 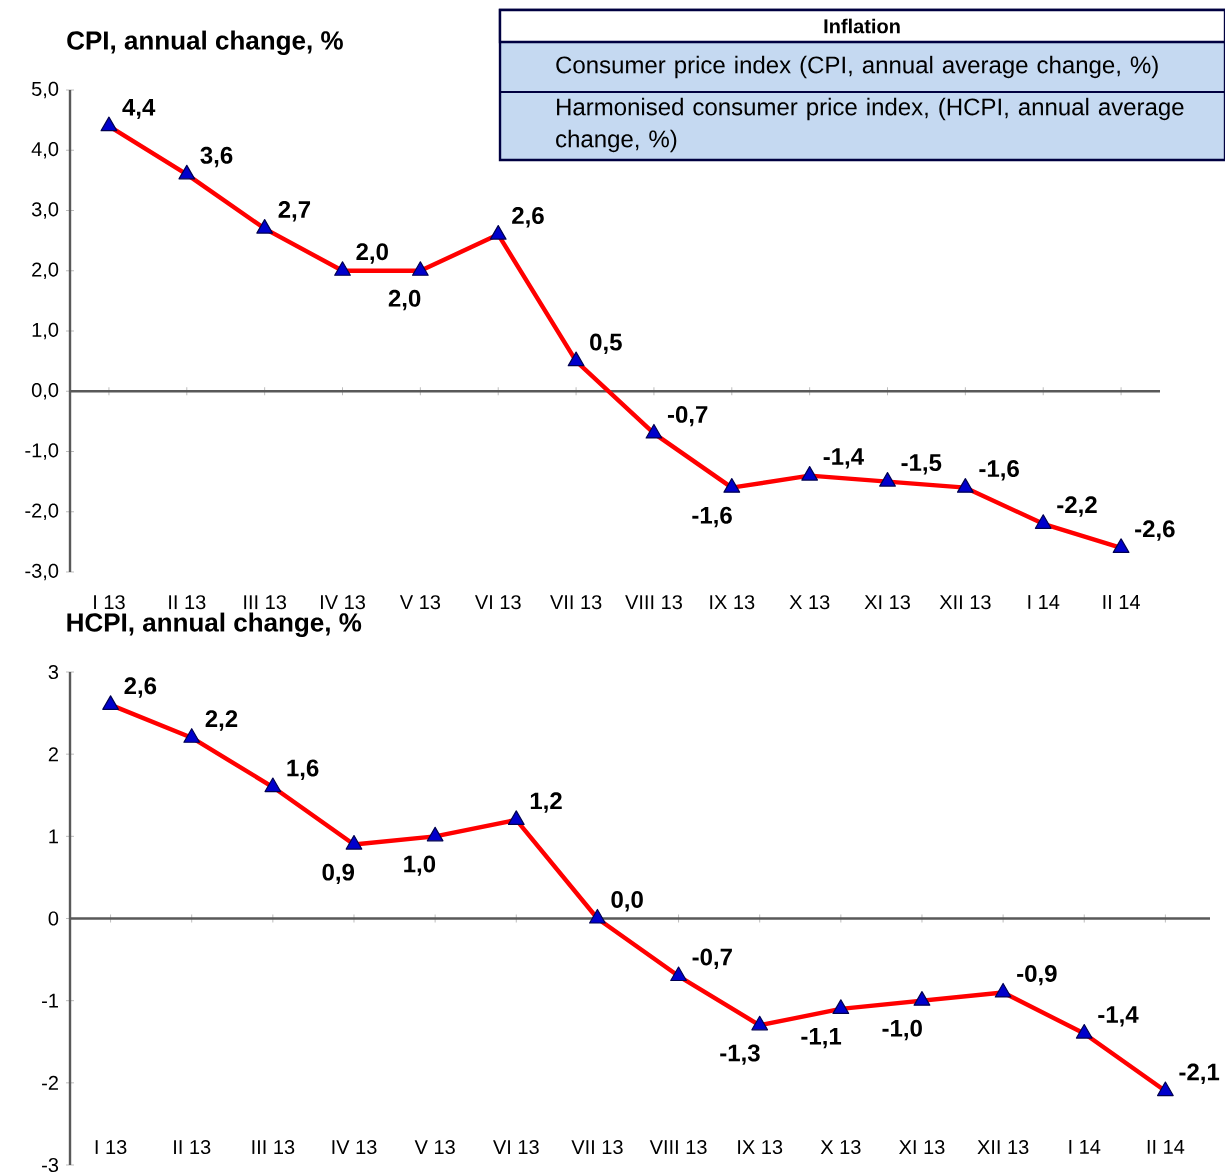 I want to click on y-tick-label: -1, so click(x=50, y=1000).